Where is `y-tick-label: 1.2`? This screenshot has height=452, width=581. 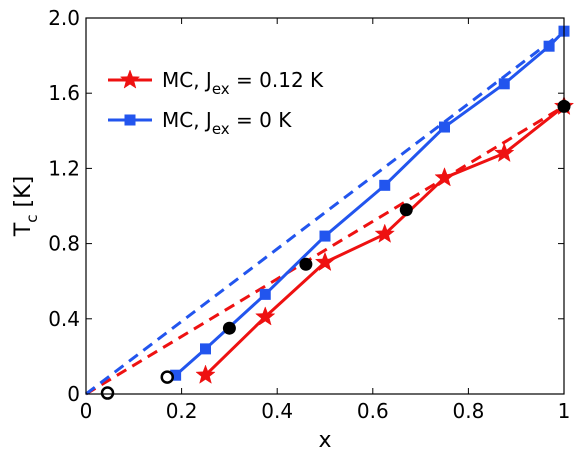
y-tick-label: 1.2 is located at coordinates (64, 168).